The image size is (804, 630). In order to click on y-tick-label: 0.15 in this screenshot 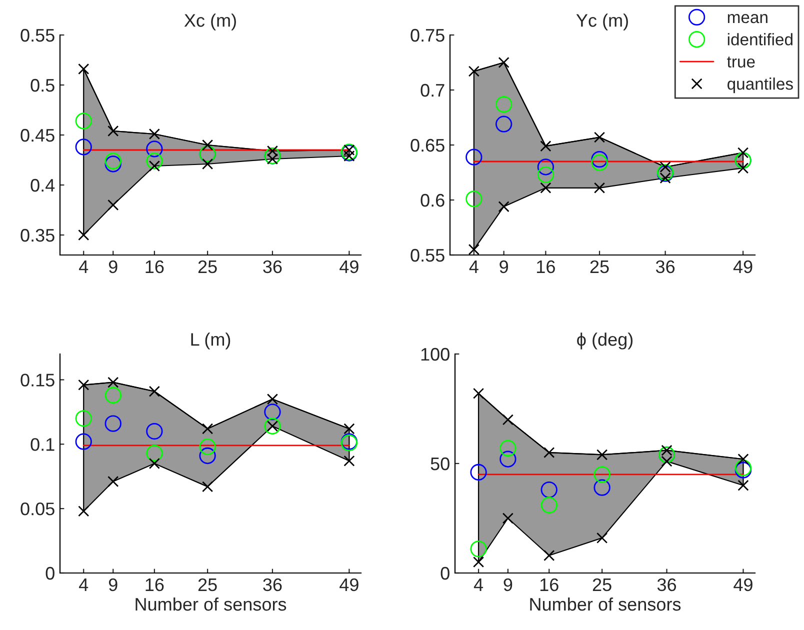, I will do `click(37, 380)`.